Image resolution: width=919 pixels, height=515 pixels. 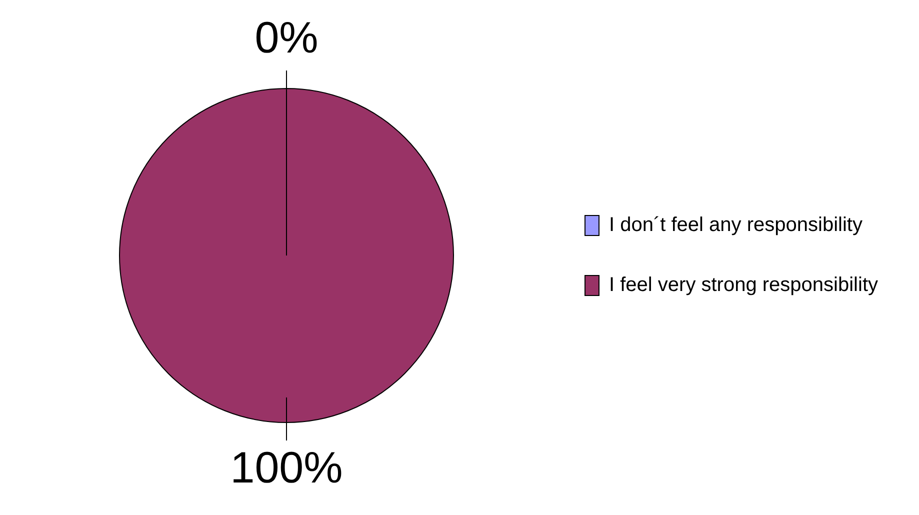 I want to click on data-label: 100%, so click(x=286, y=468).